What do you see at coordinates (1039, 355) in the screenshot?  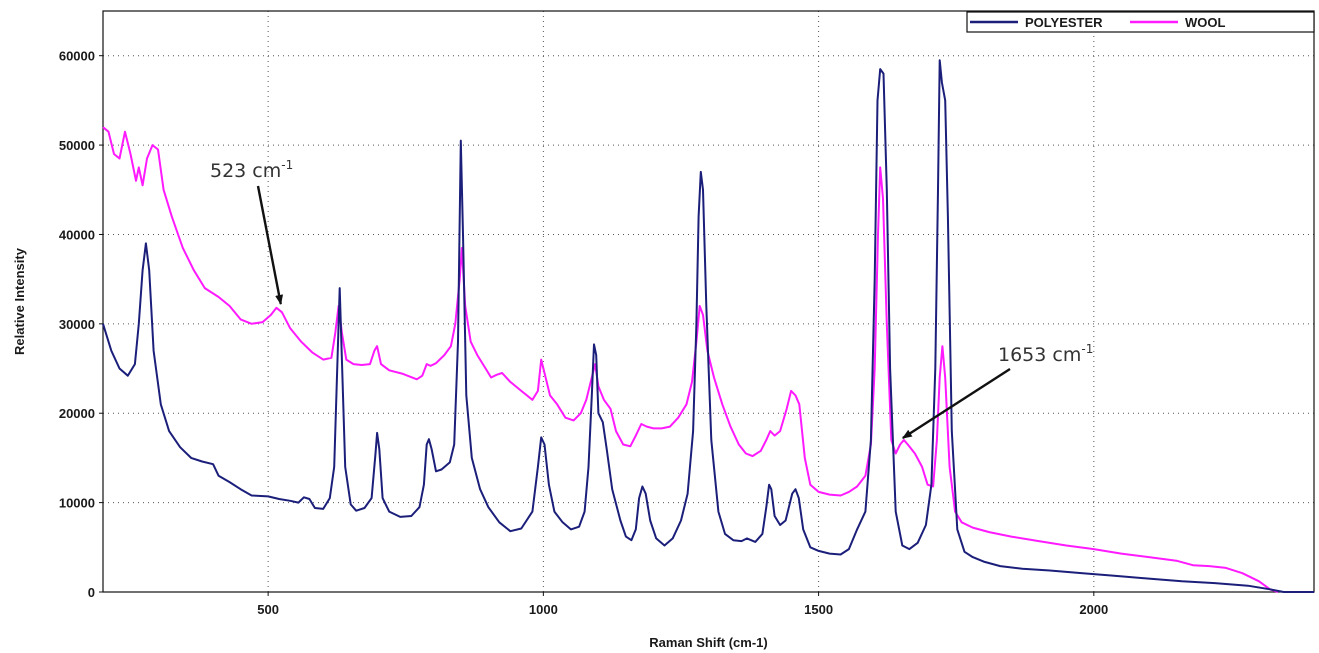 I see `annotation-text: 1653 cm` at bounding box center [1039, 355].